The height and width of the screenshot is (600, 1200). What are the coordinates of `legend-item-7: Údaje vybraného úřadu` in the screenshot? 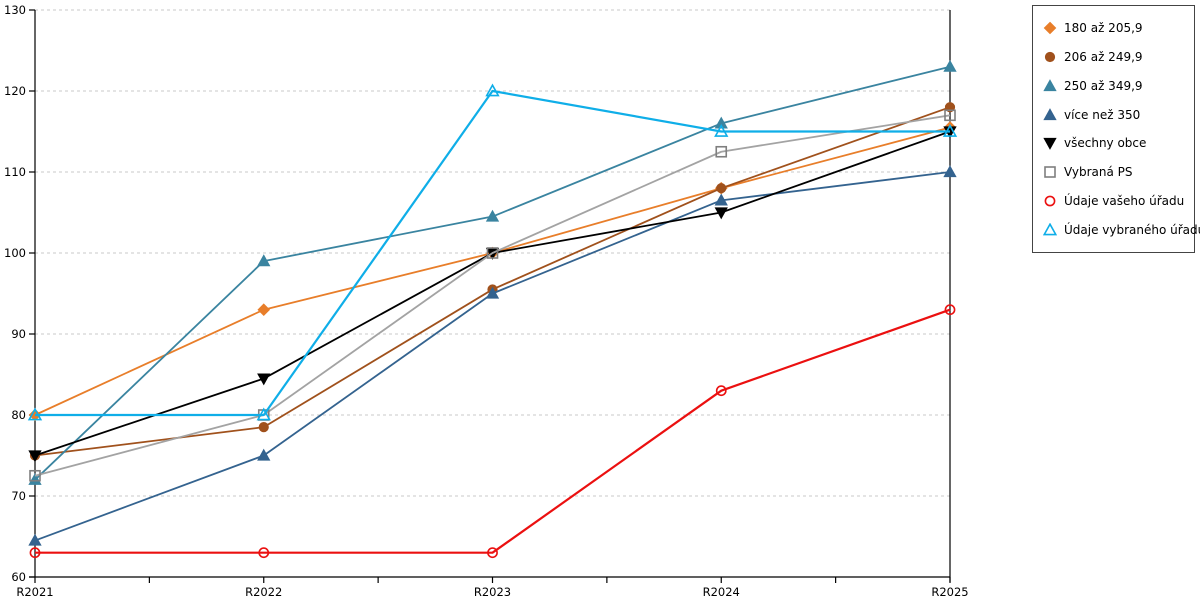 It's located at (1121, 230).